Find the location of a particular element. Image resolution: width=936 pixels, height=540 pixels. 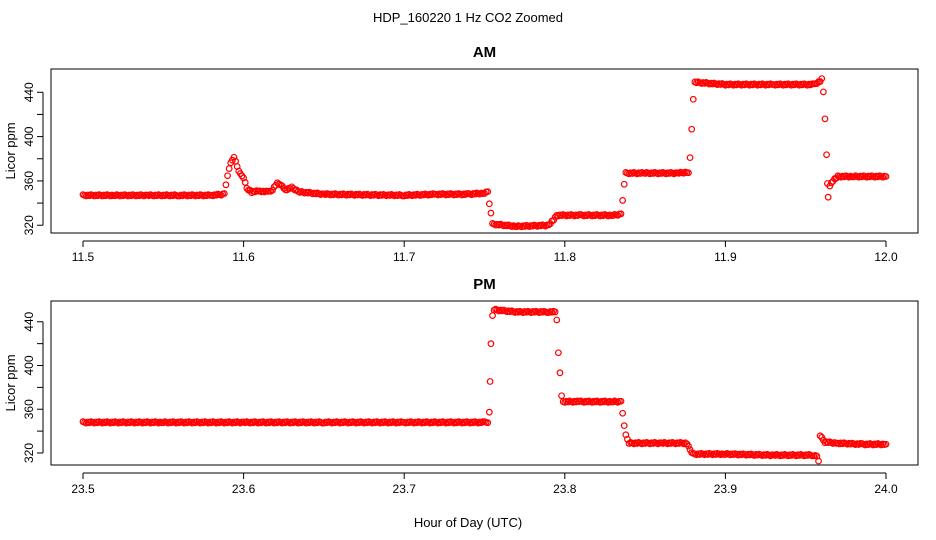

pm-x-tick-label: 23.5 is located at coordinates (83, 489).